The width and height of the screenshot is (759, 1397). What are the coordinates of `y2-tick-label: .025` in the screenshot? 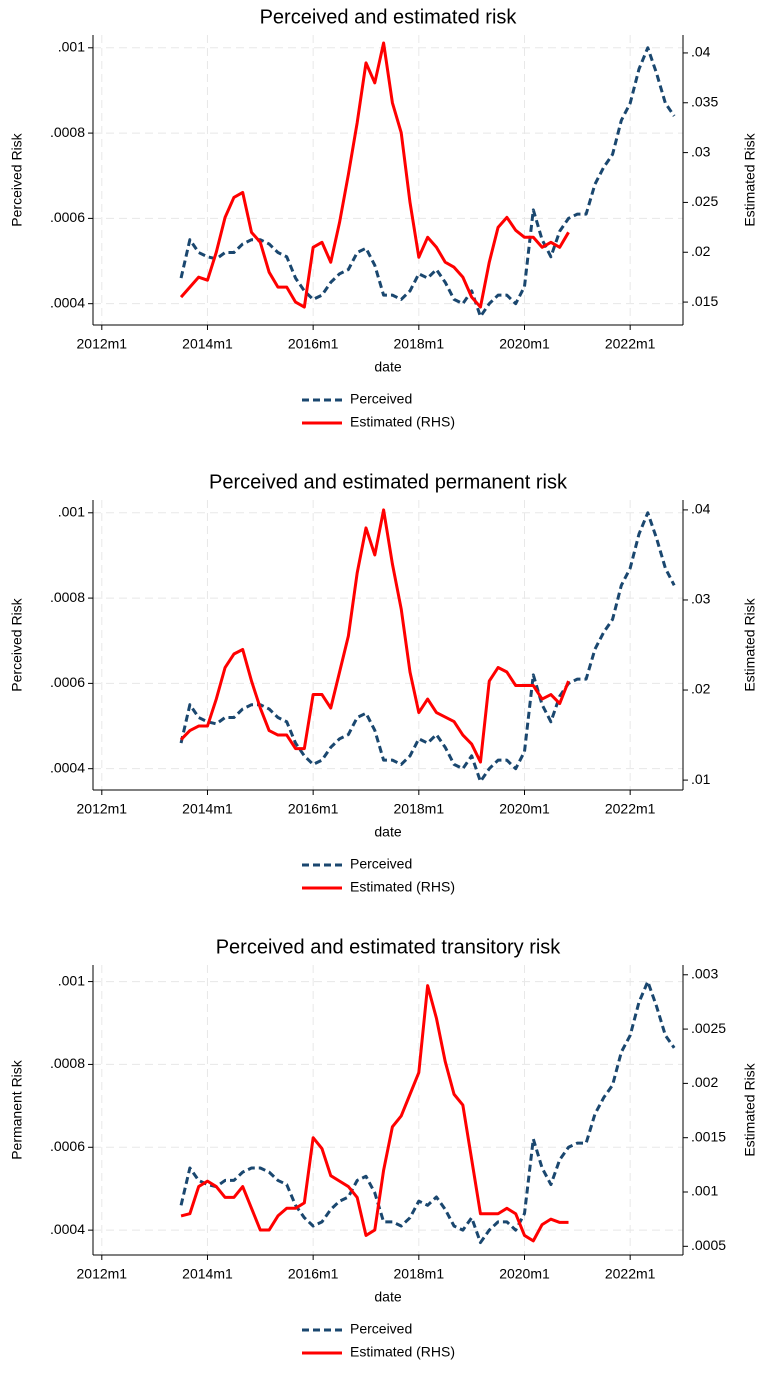 It's located at (704, 201).